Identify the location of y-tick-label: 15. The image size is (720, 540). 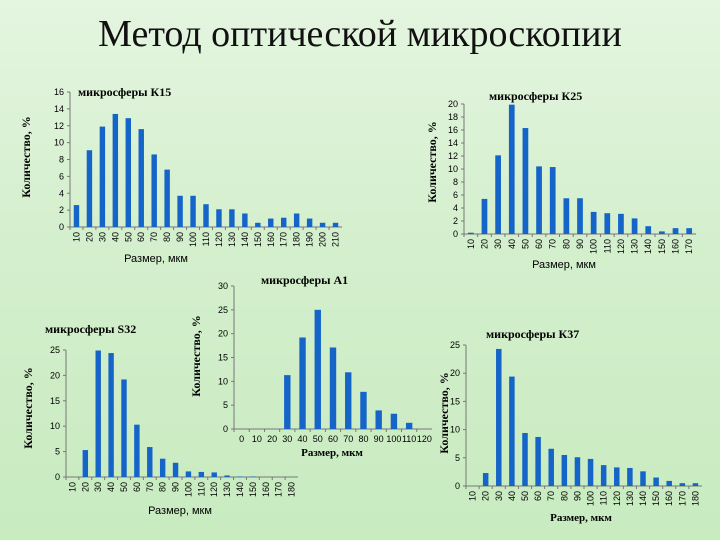
(455, 401).